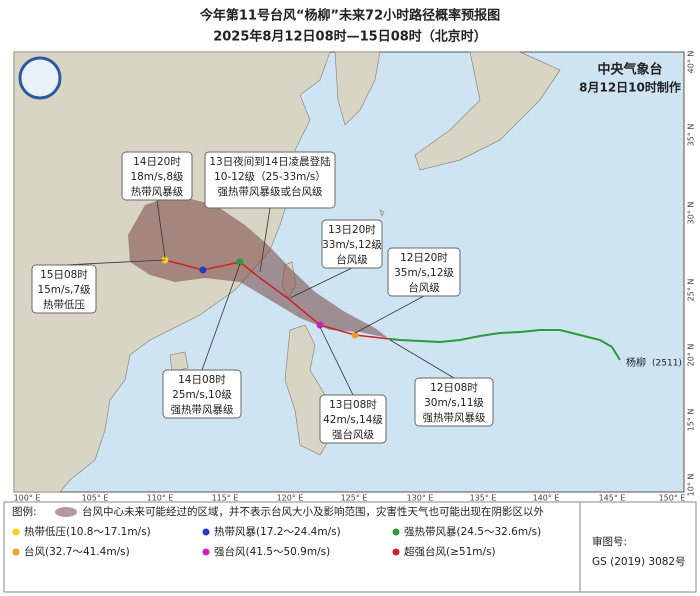 Image resolution: width=700 pixels, height=596 pixels. Describe the element at coordinates (420, 498) in the screenshot. I see `lon-label: 130° E` at that location.